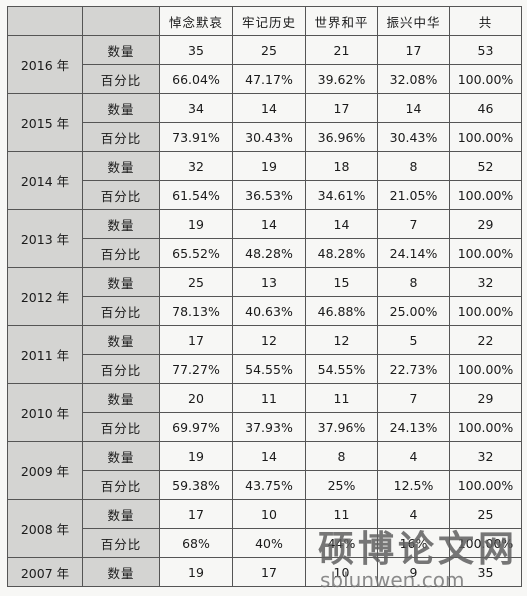 The image size is (527, 596). Describe the element at coordinates (269, 514) in the screenshot. I see `value-cell: 10` at that location.